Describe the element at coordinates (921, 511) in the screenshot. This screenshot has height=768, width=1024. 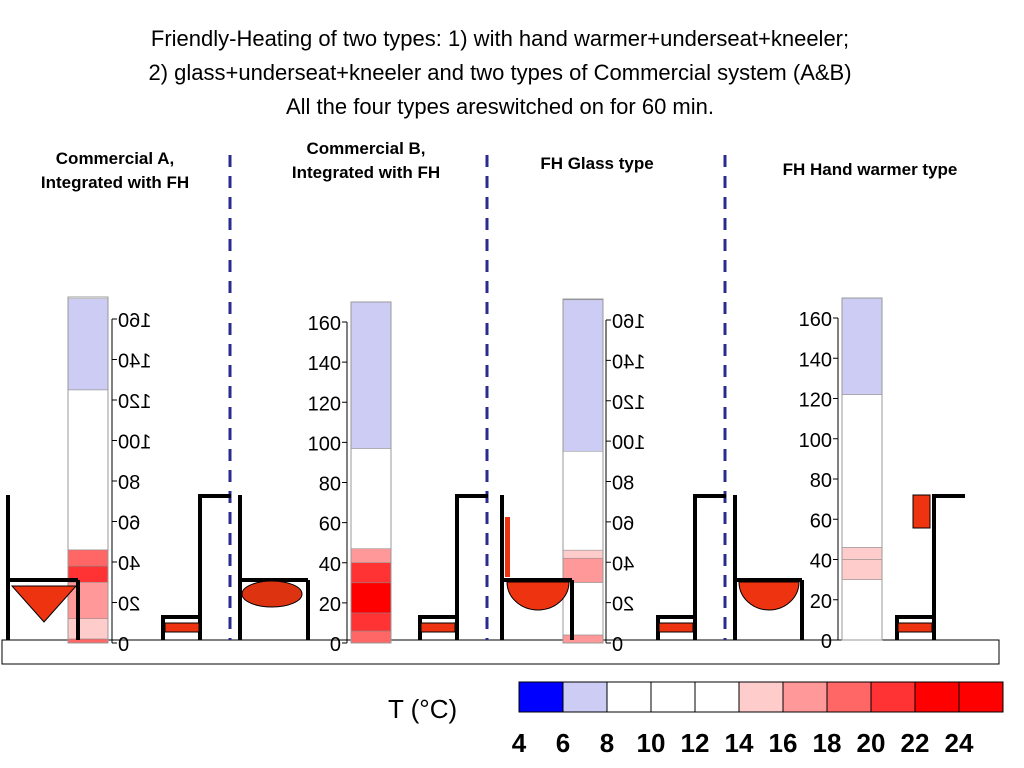
I see `hand-warmer-heater` at that location.